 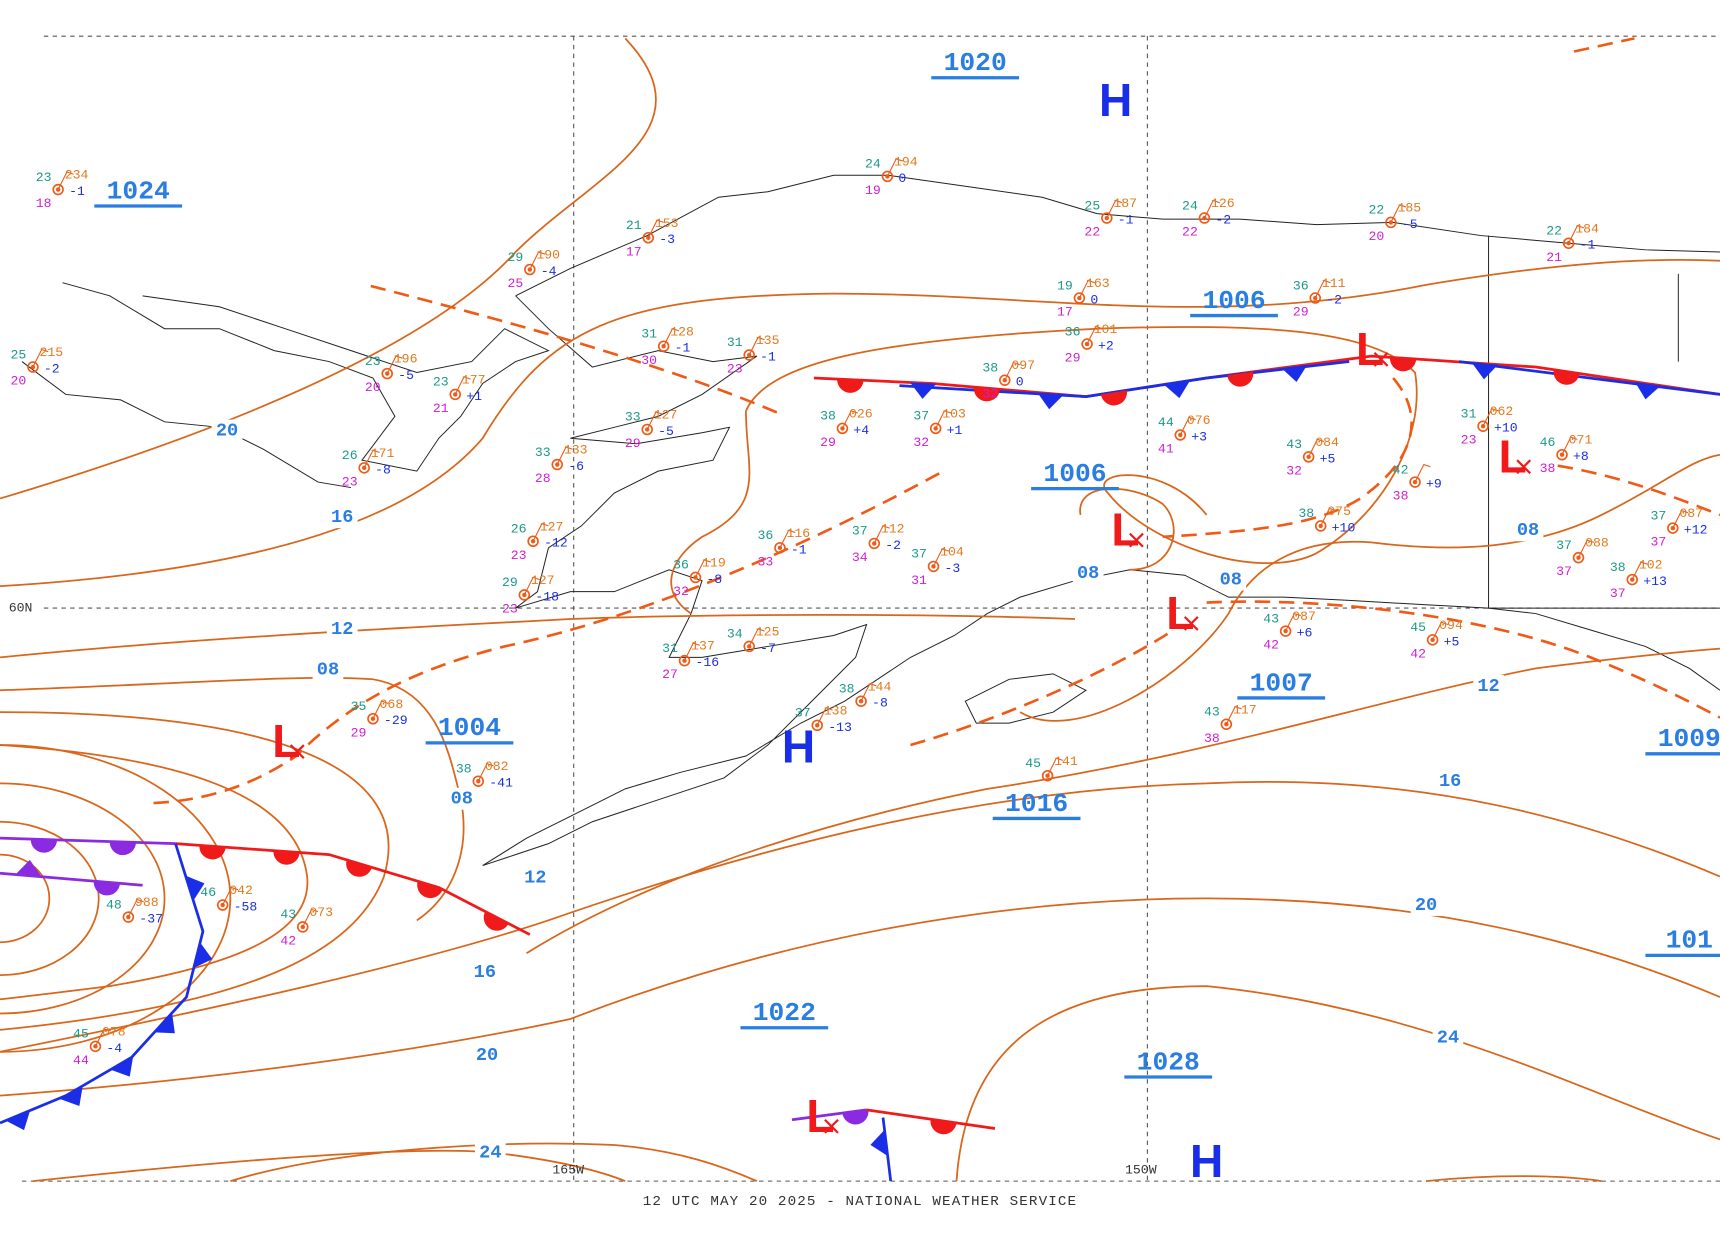 What do you see at coordinates (1106, 346) in the screenshot?
I see `station-tendency: +2` at bounding box center [1106, 346].